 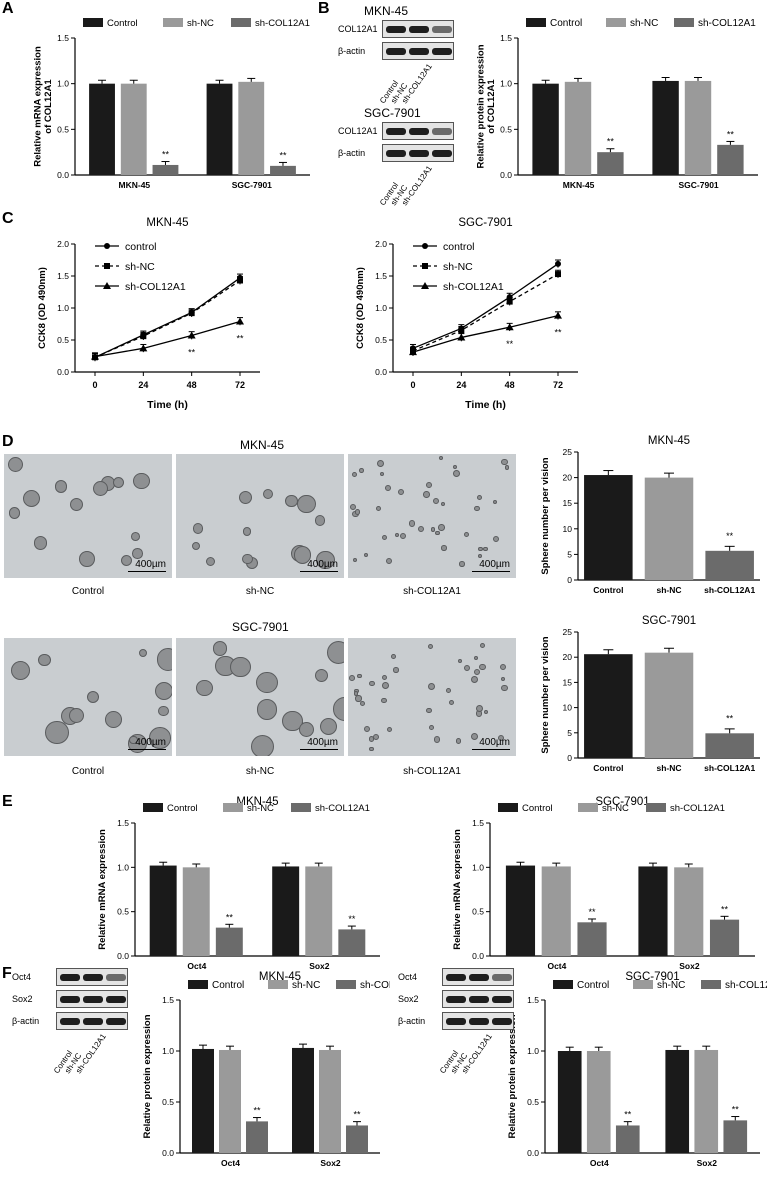 What do you see at coordinates (608, 768) in the screenshot?
I see `x-tick-label: Control` at bounding box center [608, 768].